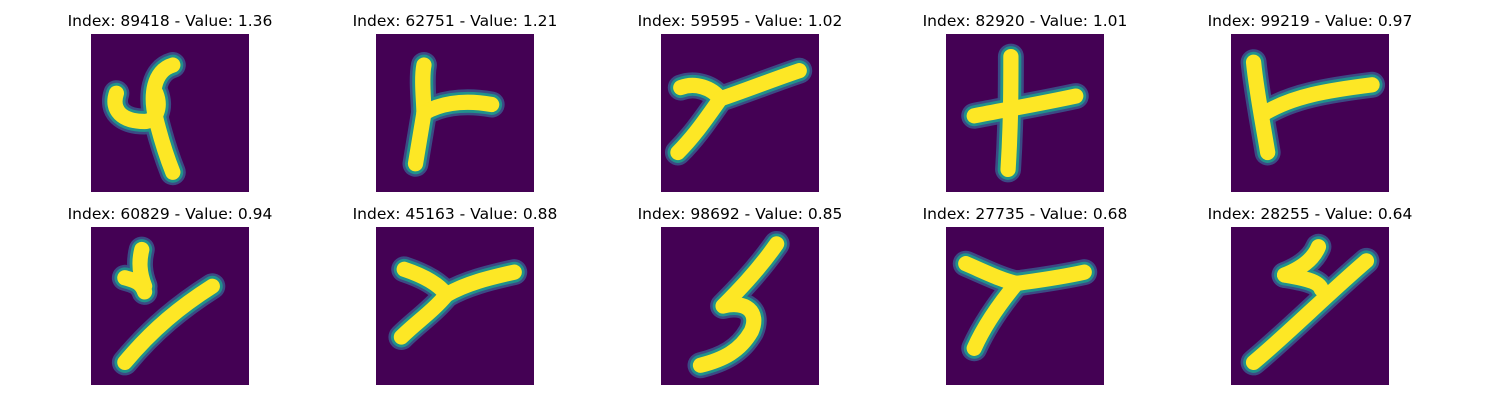 The image size is (1500, 400). I want to click on panel-title: Index: 62751 - Value: 1.21, so click(455, 21).